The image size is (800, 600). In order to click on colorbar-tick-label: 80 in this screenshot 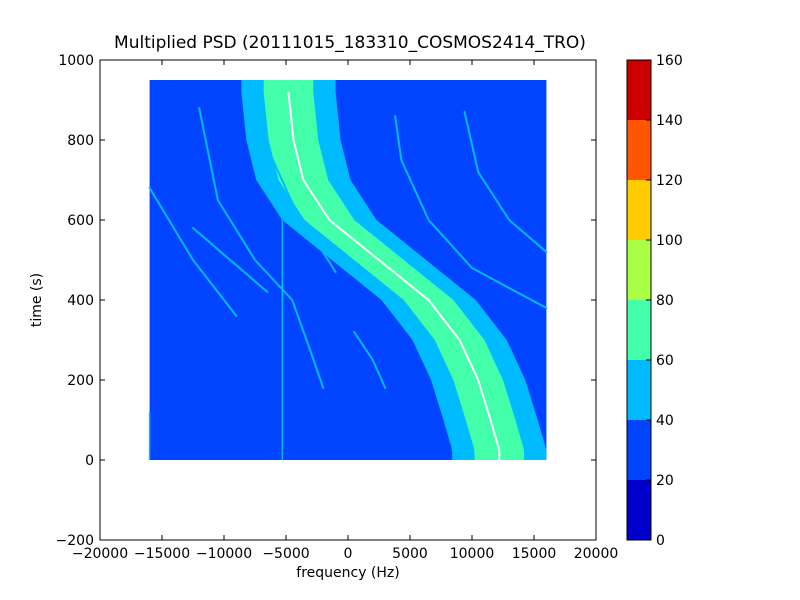, I will do `click(665, 301)`.